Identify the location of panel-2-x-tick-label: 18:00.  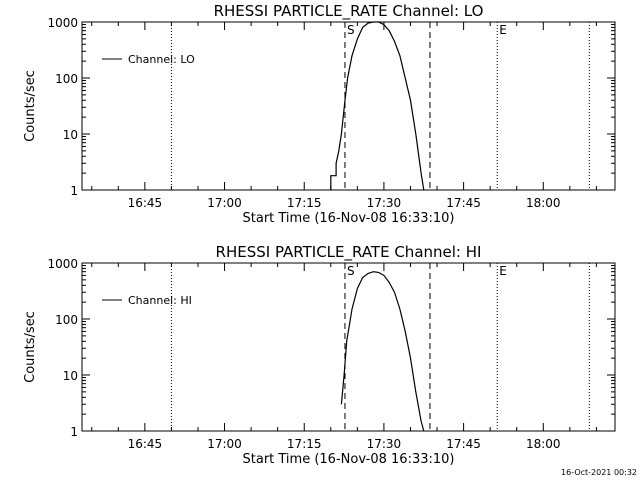
(543, 444).